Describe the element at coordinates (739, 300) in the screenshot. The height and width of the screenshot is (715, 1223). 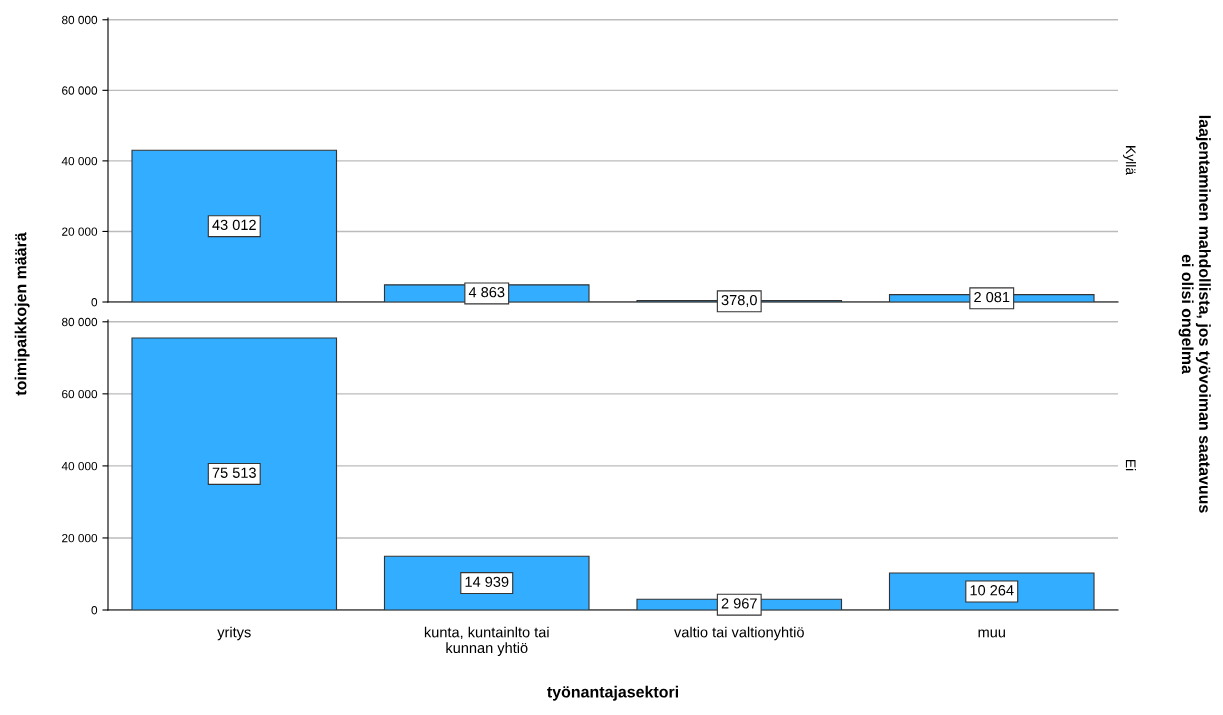
I see `data-label: 378,0` at that location.